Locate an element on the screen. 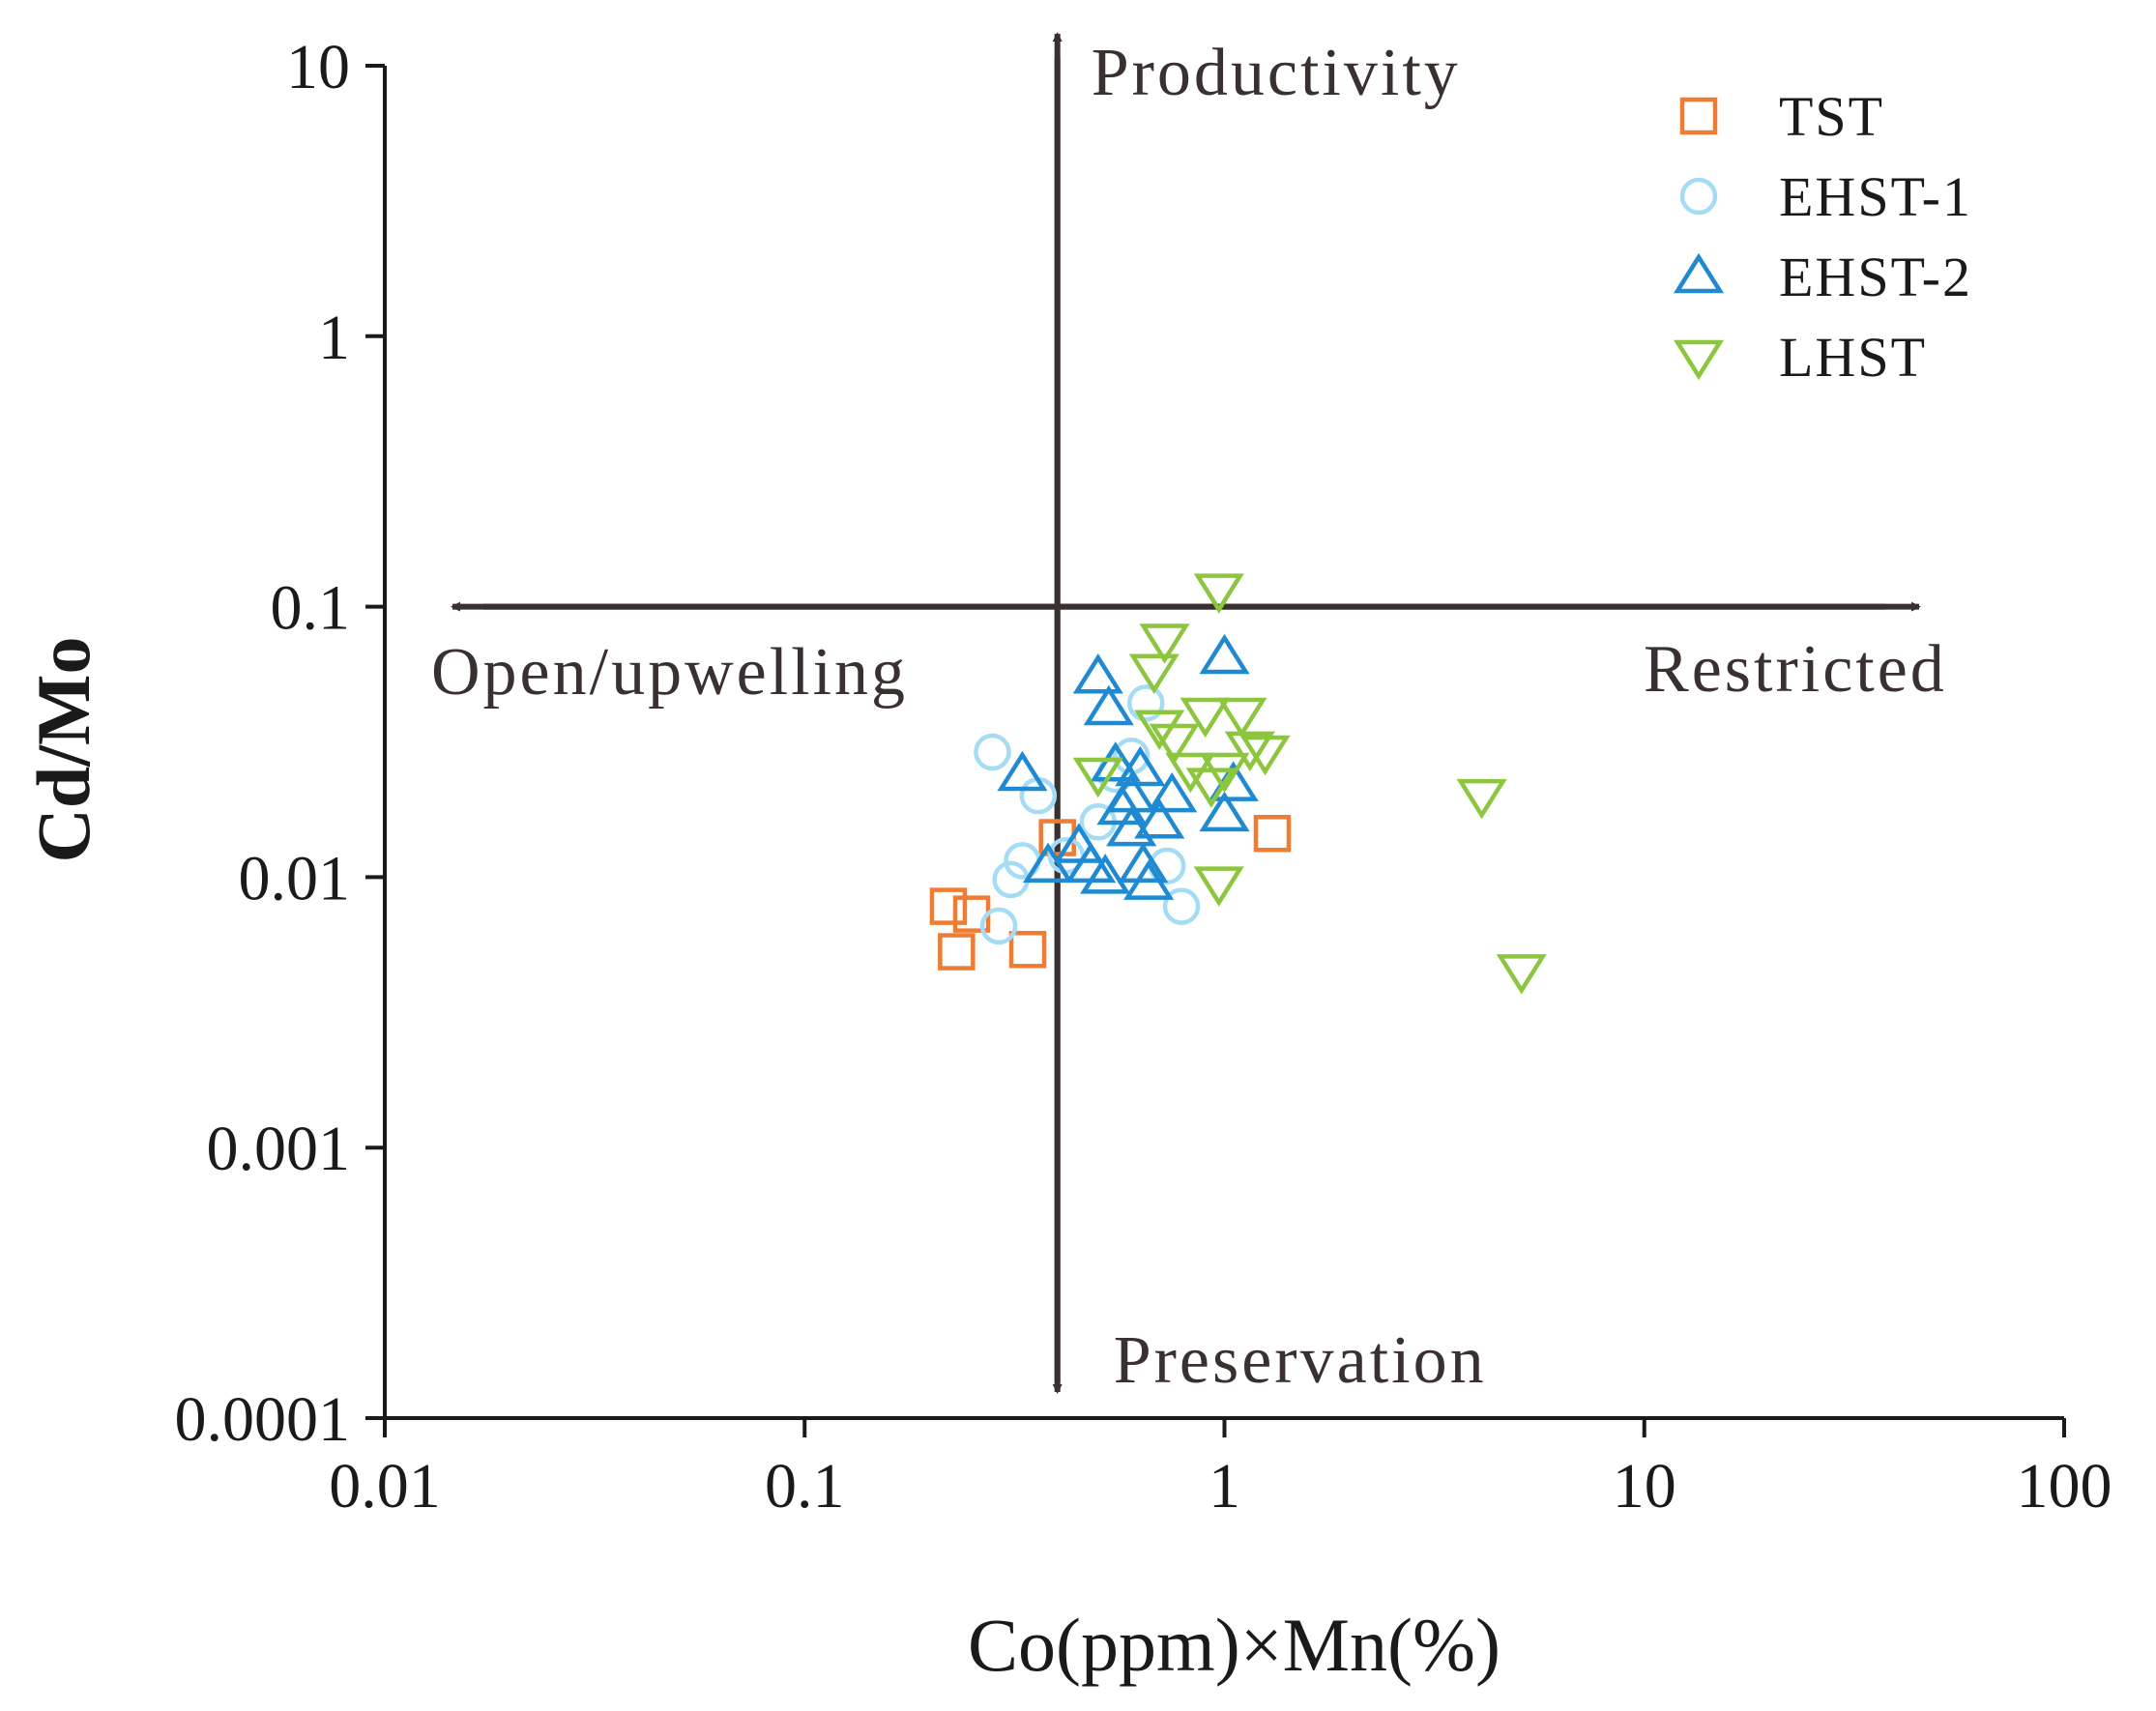 This screenshot has width=2156, height=1711. x-tick-label: 0.1 is located at coordinates (805, 1487).